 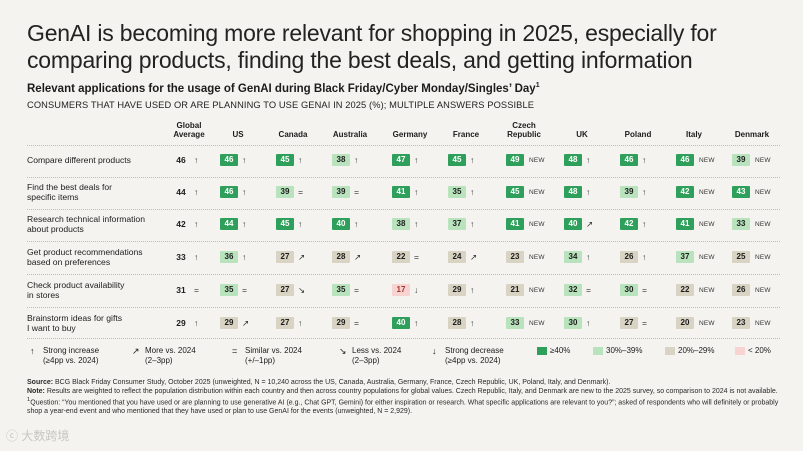 I want to click on legend-text: More vs. 2024 (2–3pp), so click(x=170, y=356).